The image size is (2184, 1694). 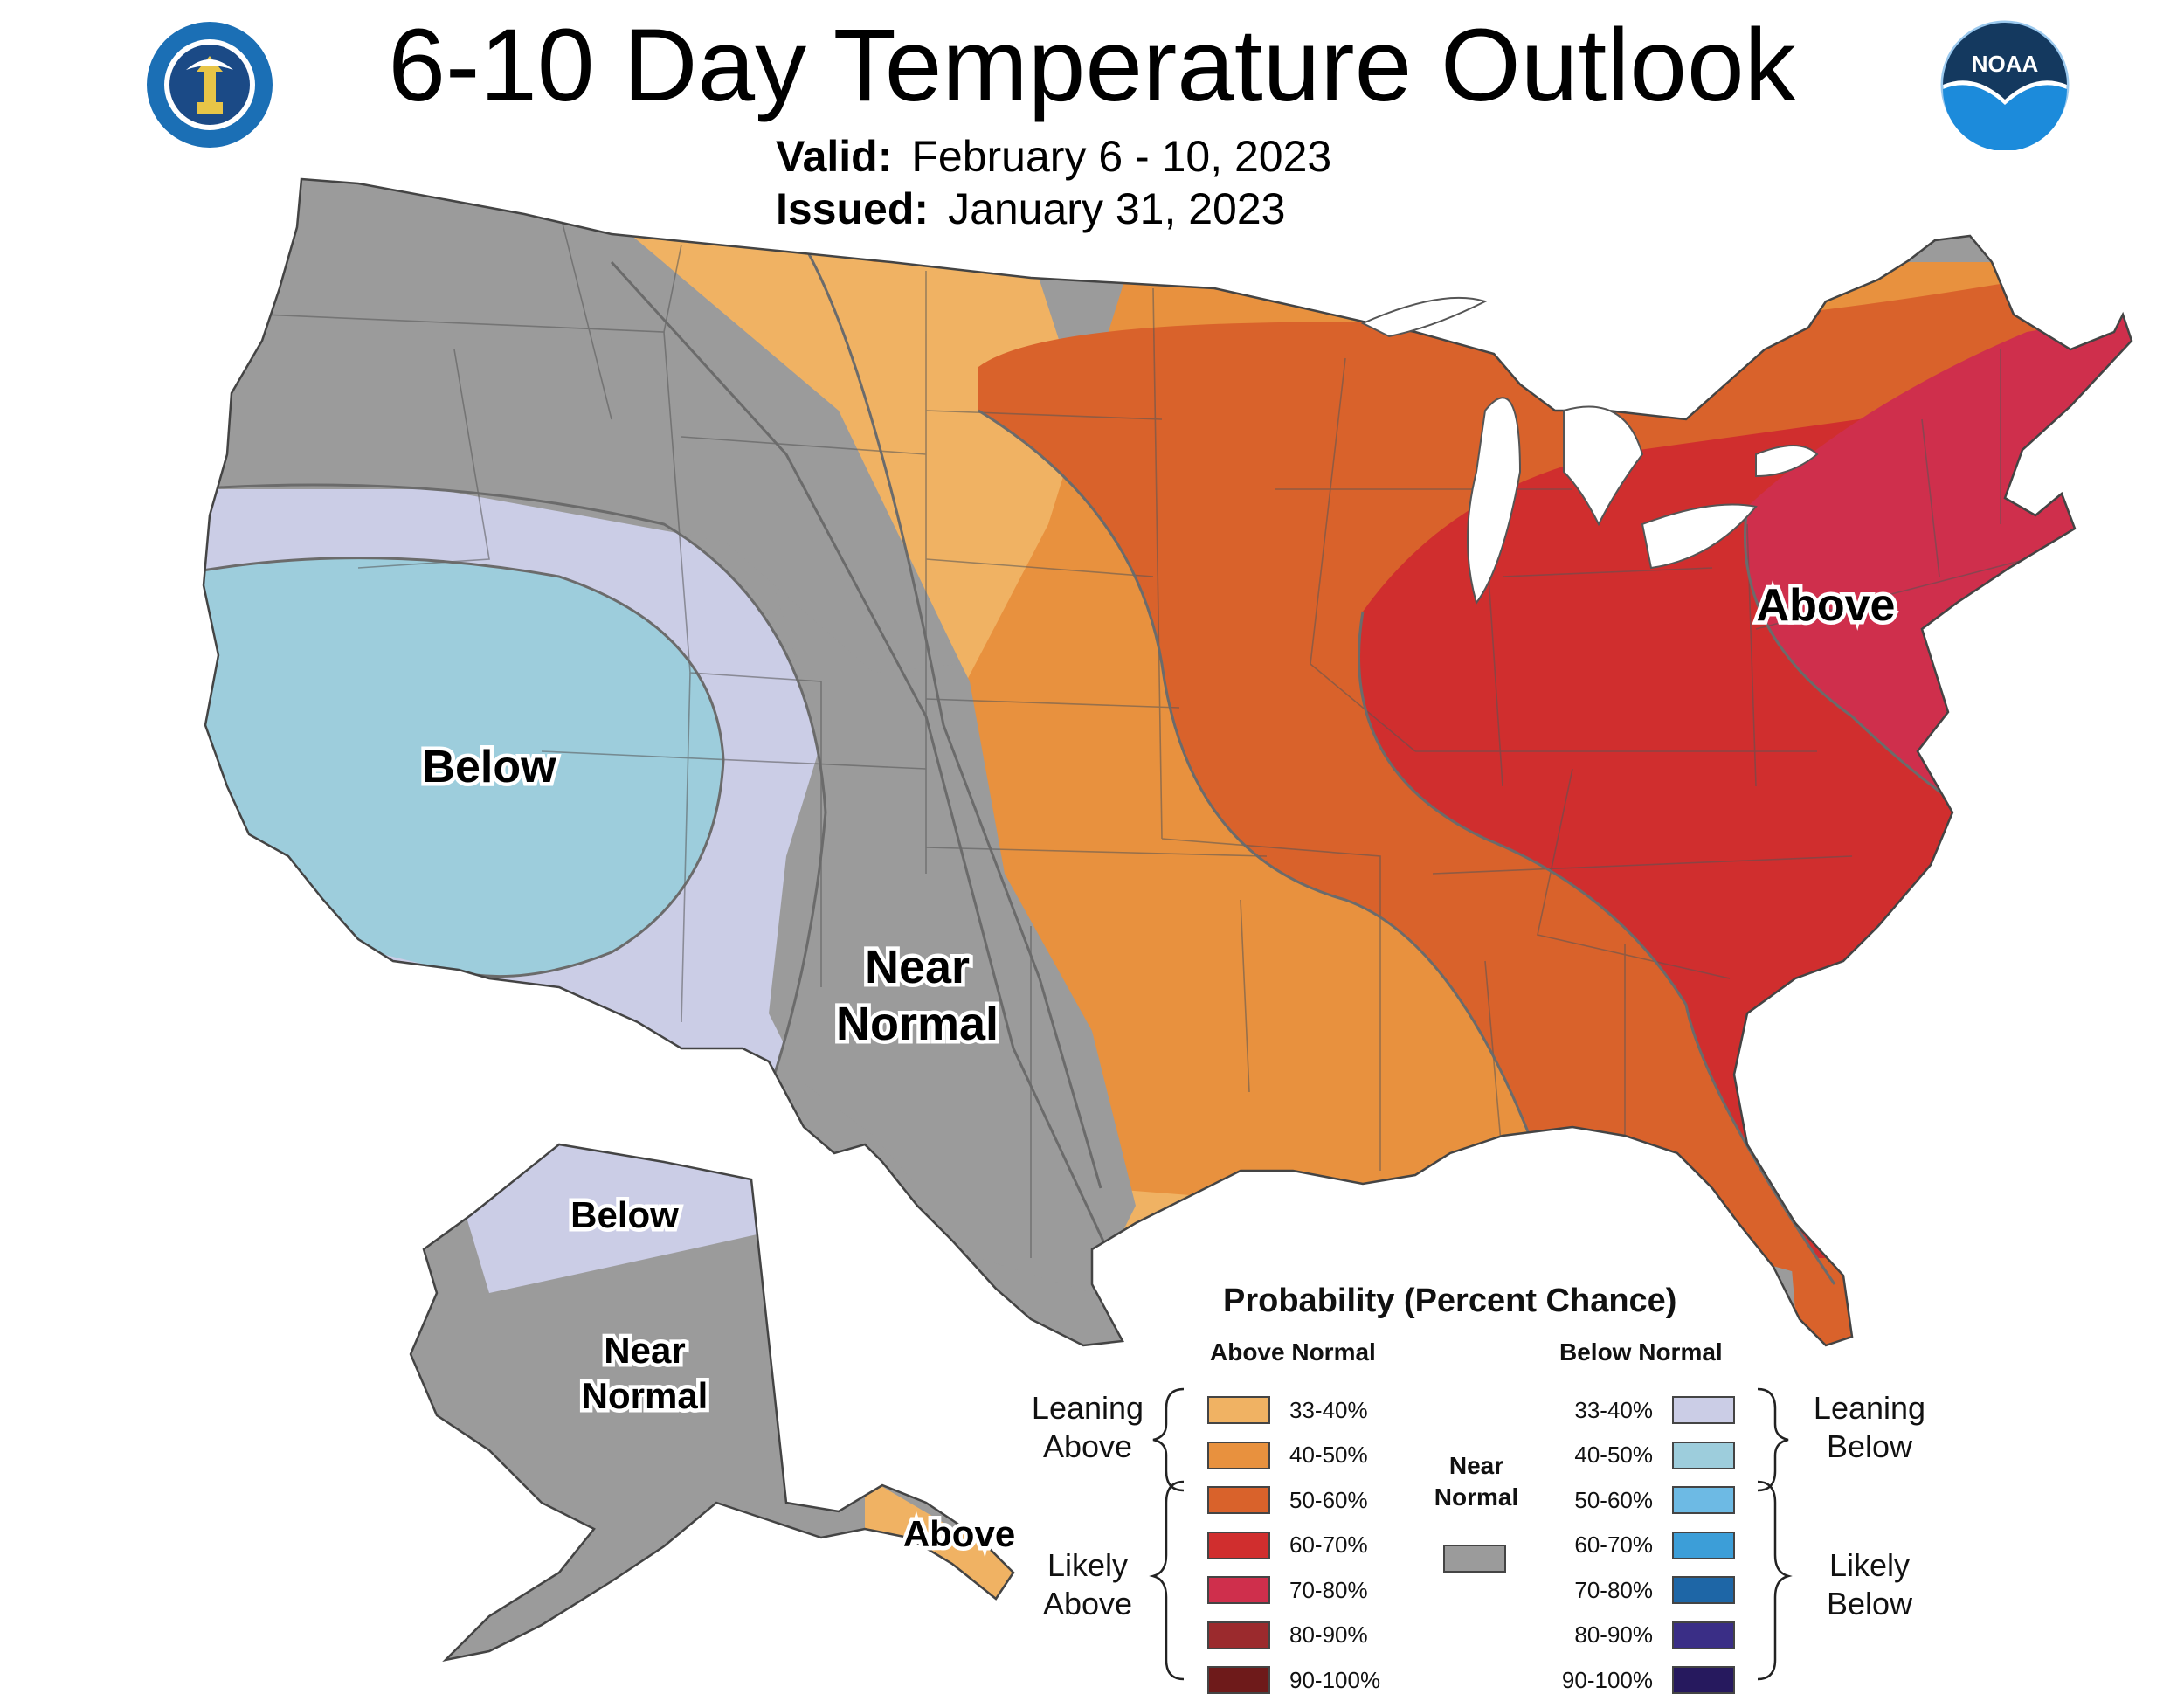 What do you see at coordinates (917, 967) in the screenshot?
I see `conus-label-near-1: Near` at bounding box center [917, 967].